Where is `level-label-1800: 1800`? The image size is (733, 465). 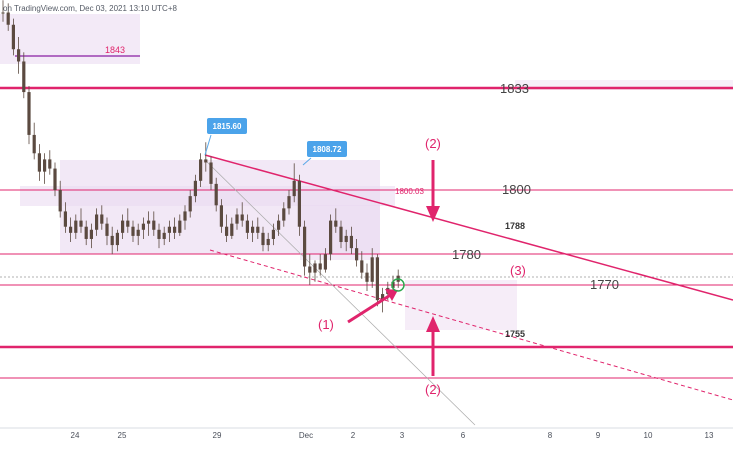 level-label-1800: 1800 is located at coordinates (516, 189).